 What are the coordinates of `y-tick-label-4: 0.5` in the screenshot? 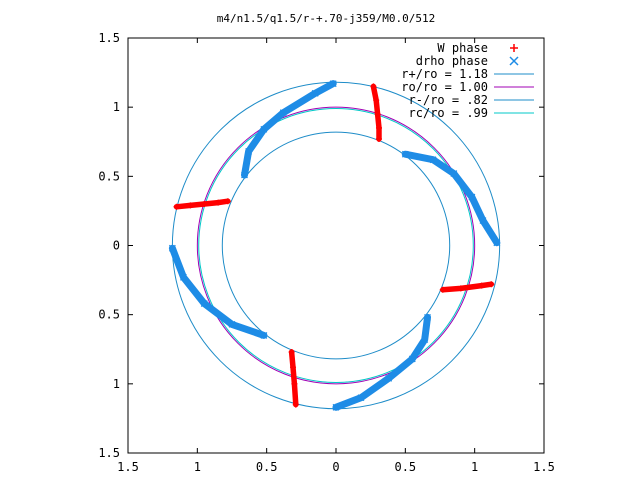 It's located at (109, 176).